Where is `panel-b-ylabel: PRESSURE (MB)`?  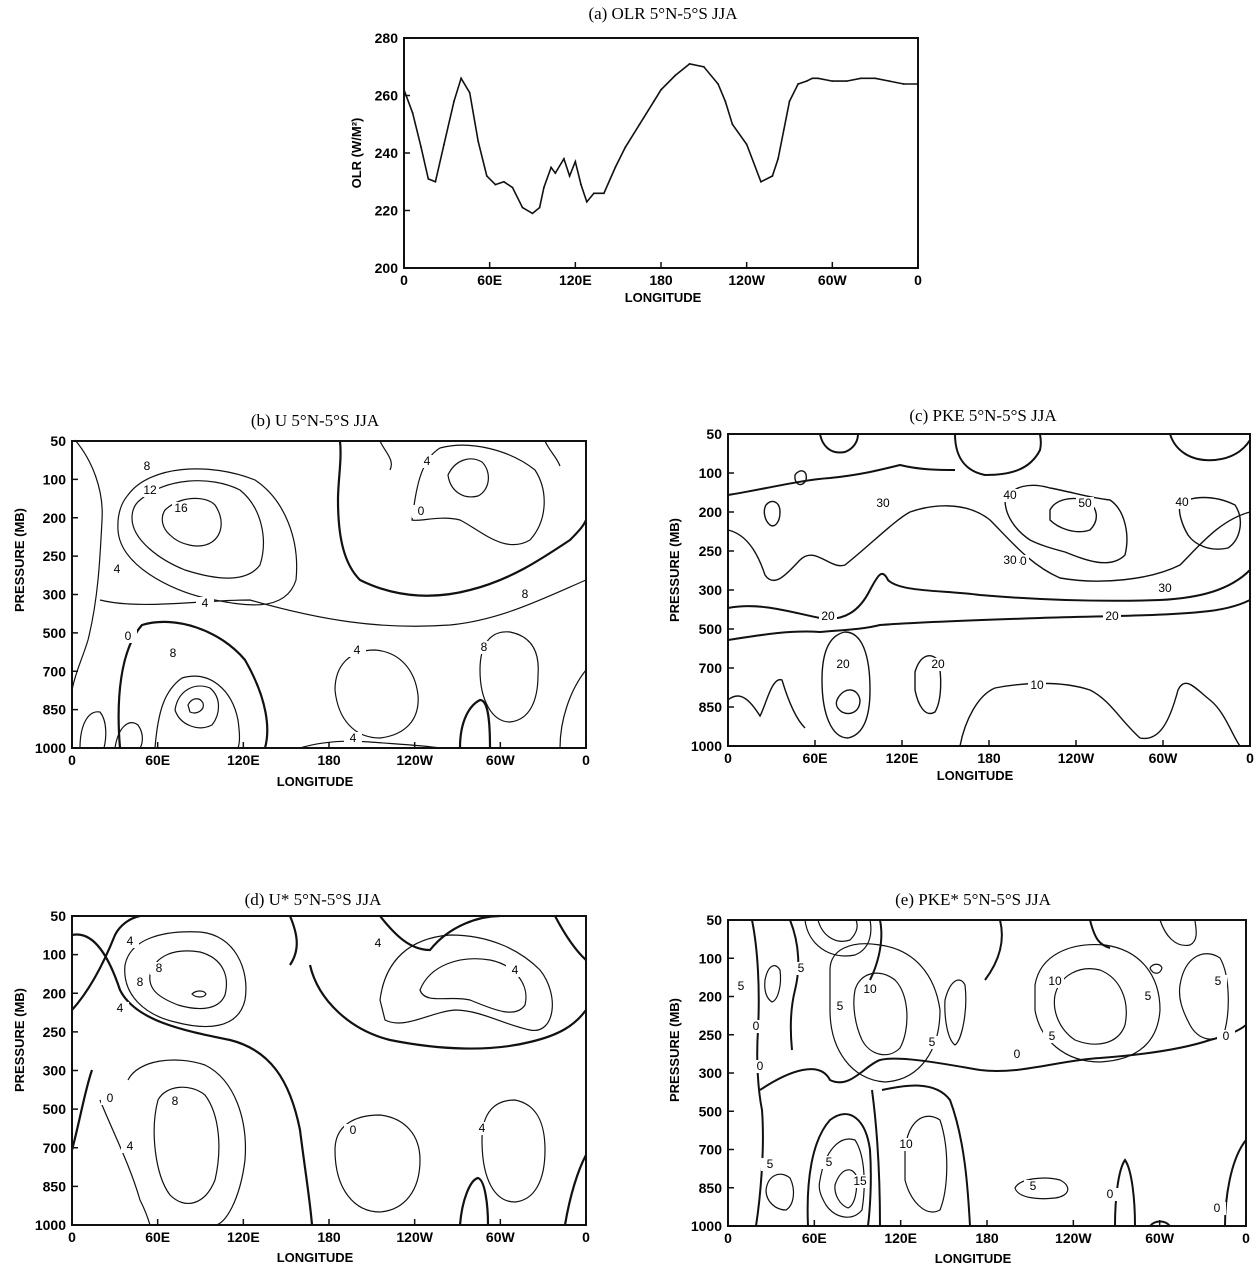 panel-b-ylabel: PRESSURE (MB) is located at coordinates (19, 560).